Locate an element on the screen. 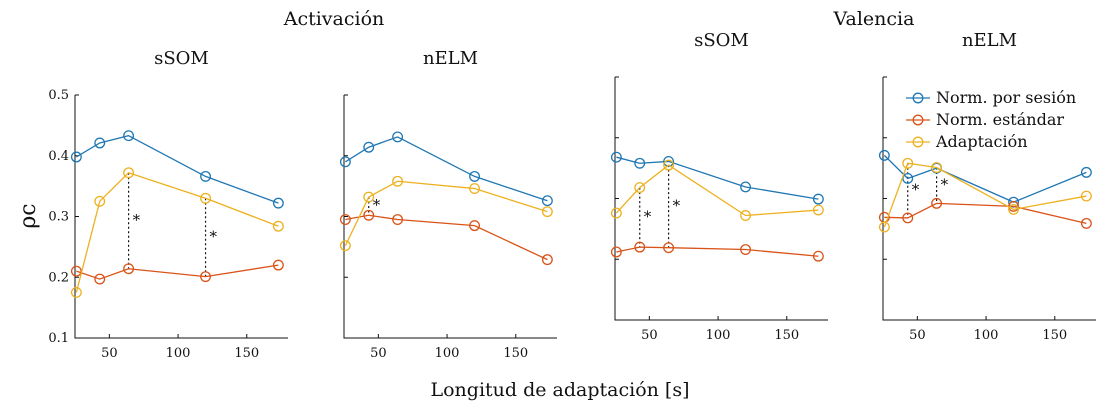  y-tick-label: 0.5 is located at coordinates (58, 95).